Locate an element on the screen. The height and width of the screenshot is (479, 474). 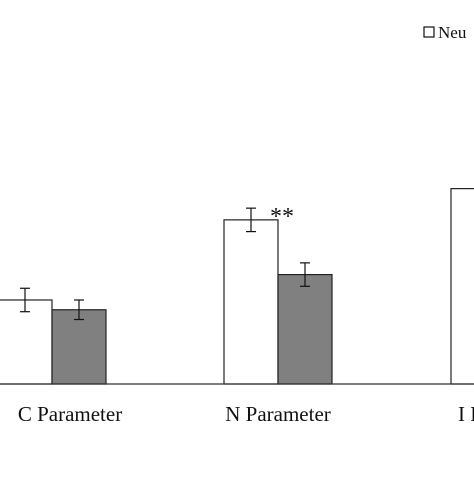
significance-annotation-0: ** is located at coordinates (282, 217).